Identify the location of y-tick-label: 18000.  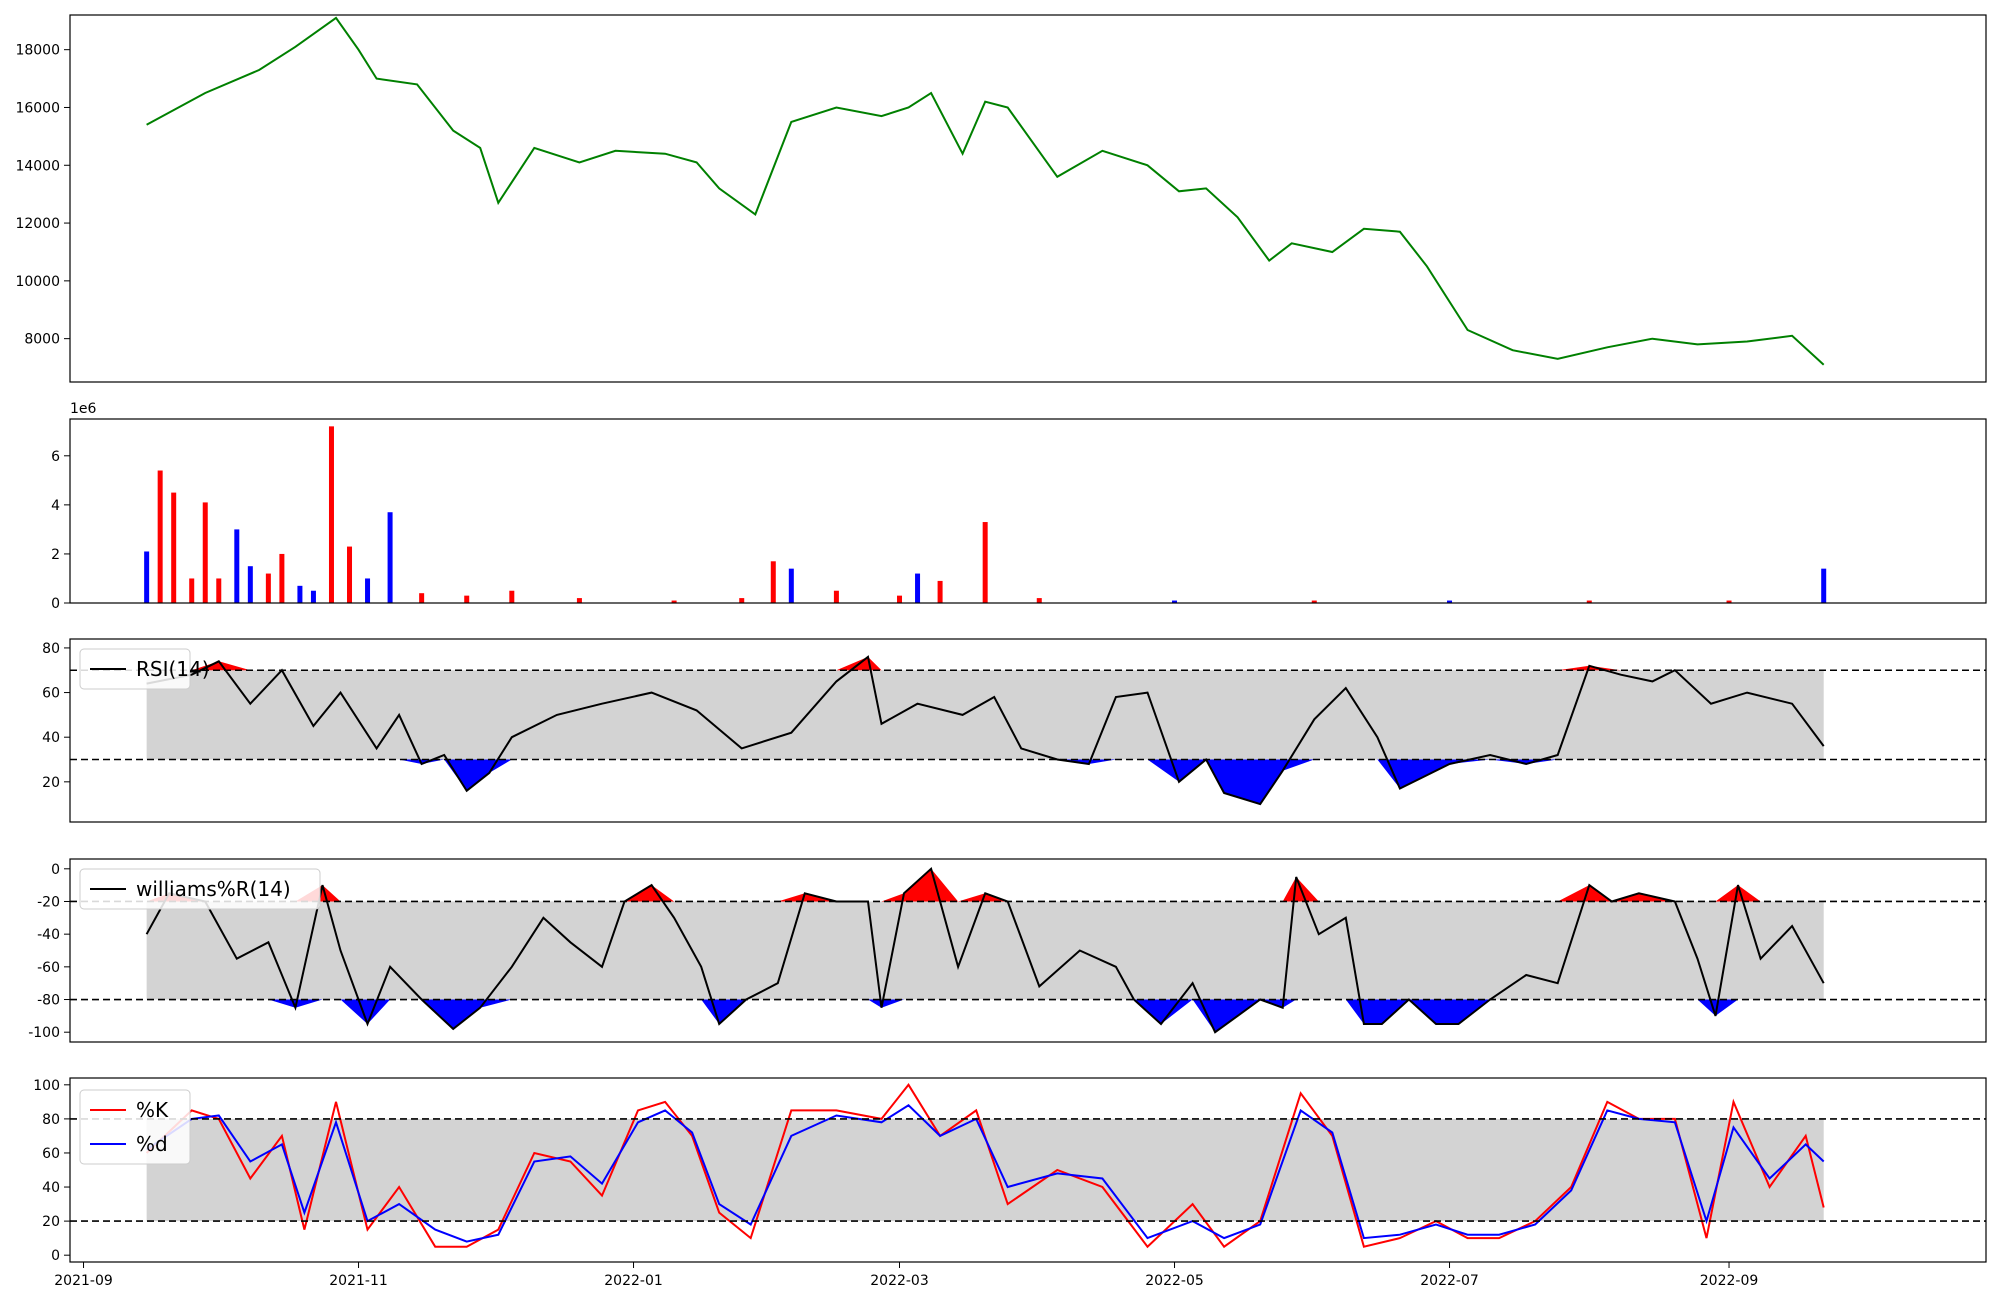
(37, 51).